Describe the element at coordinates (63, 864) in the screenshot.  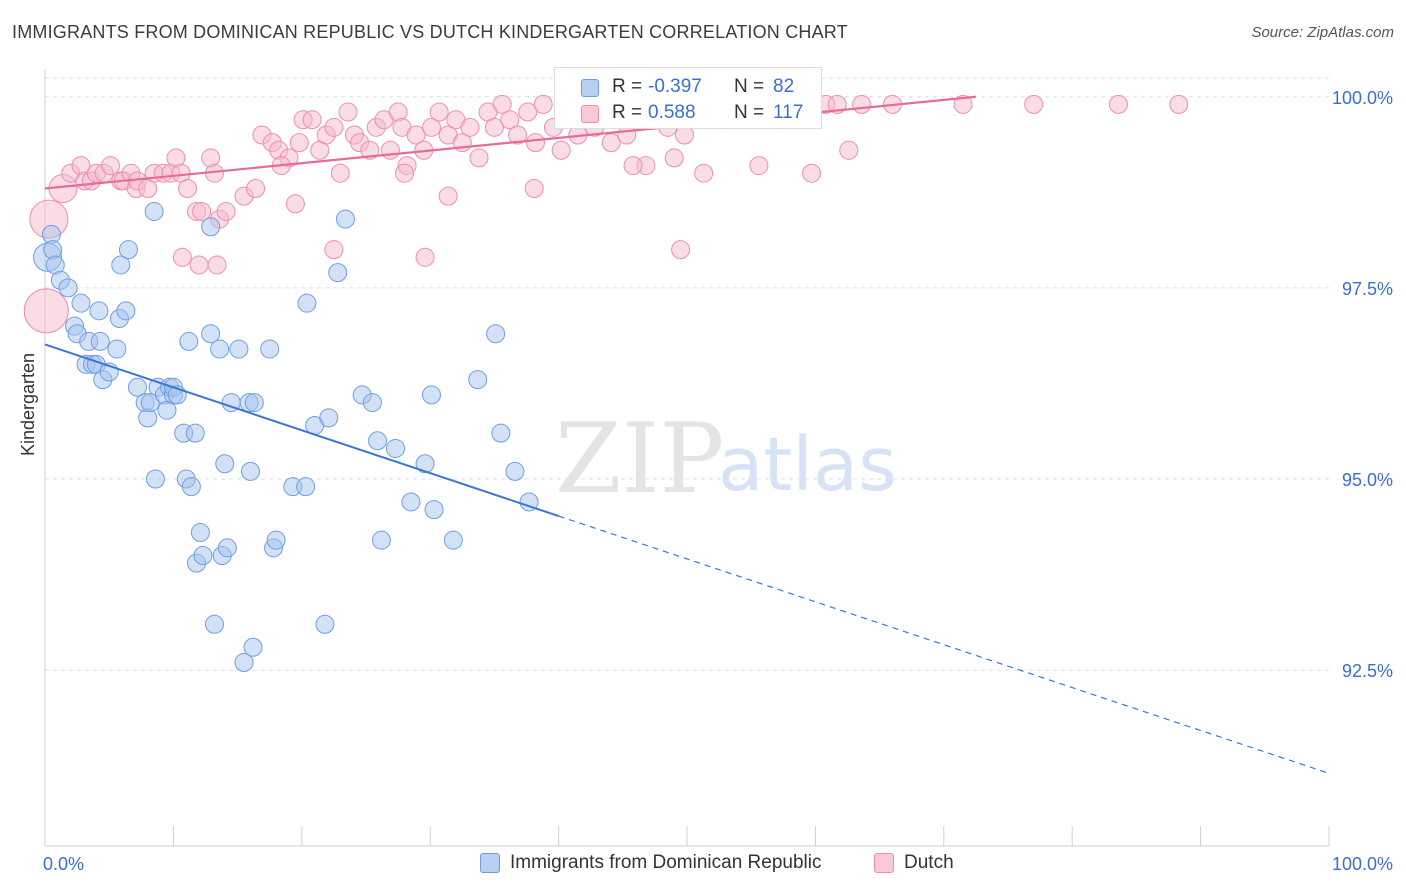
I see `x-tick-label: 0.0%` at that location.